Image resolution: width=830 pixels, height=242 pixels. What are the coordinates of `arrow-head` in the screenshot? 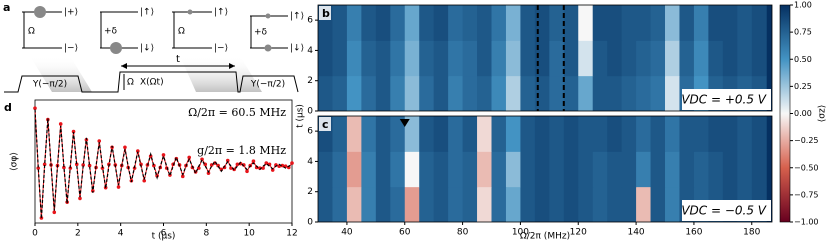 It's located at (124, 66).